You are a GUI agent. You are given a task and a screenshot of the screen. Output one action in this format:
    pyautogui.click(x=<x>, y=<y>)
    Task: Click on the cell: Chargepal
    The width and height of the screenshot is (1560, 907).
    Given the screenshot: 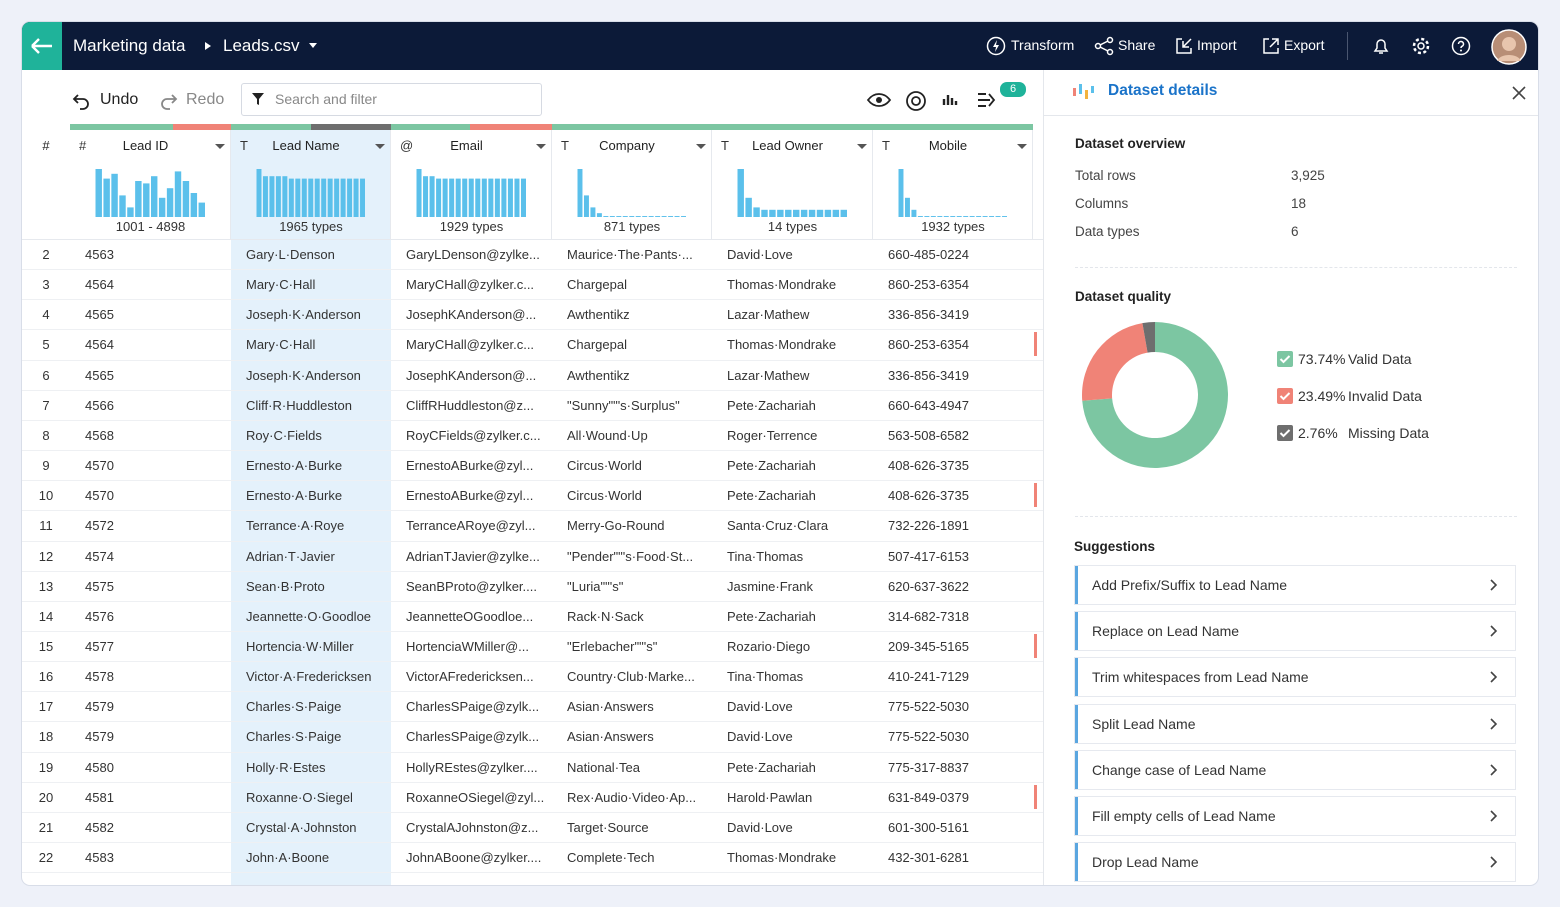 What is the action you would take?
    pyautogui.click(x=597, y=285)
    